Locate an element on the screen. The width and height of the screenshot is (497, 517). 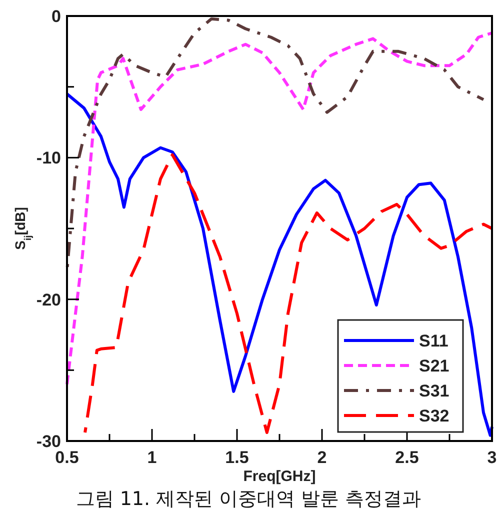
y-tick-label: -10 is located at coordinates (48, 158).